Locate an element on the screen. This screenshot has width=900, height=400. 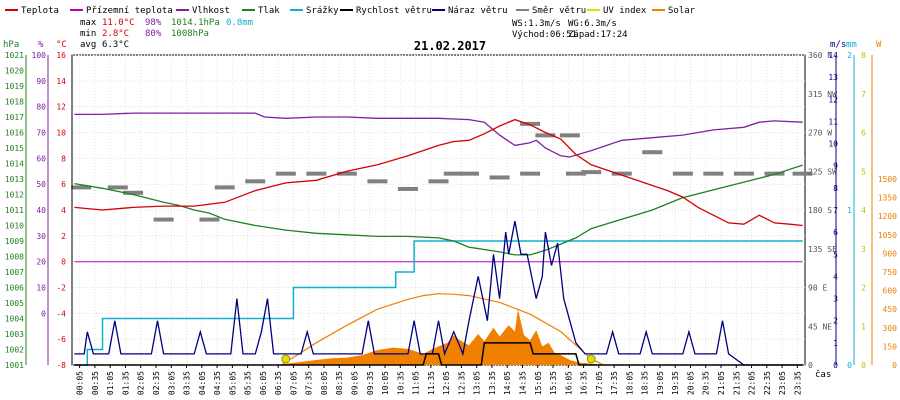
x-tick-label: 22:35 is located at coordinates (767, 383).